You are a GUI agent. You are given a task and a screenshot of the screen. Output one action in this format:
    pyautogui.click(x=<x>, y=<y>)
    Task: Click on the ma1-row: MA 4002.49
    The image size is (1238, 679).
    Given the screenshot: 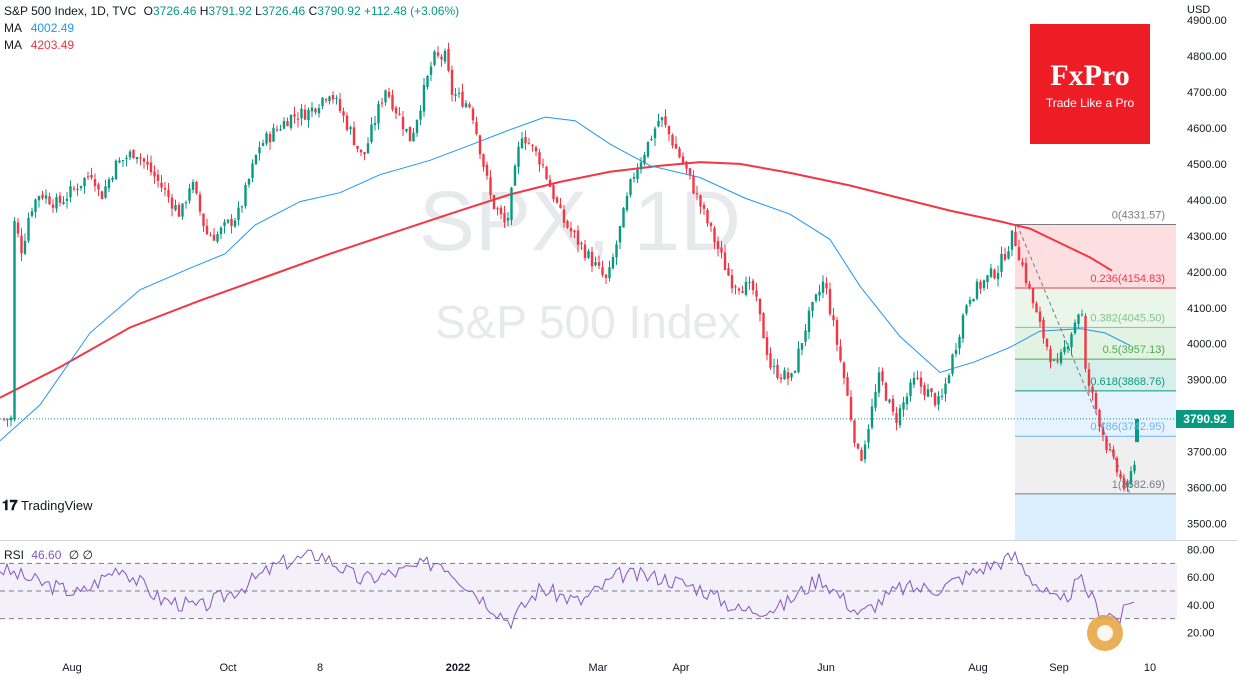 What is the action you would take?
    pyautogui.click(x=231, y=28)
    